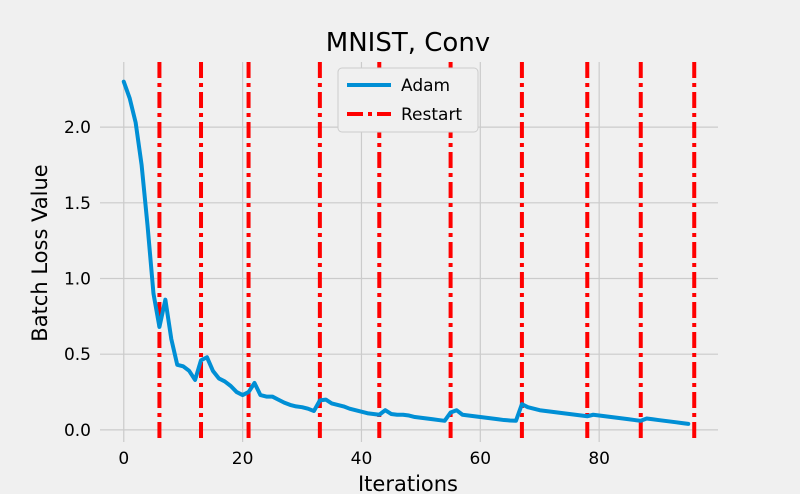  Describe the element at coordinates (77, 128) in the screenshot. I see `y-tick-label: 2.0` at that location.